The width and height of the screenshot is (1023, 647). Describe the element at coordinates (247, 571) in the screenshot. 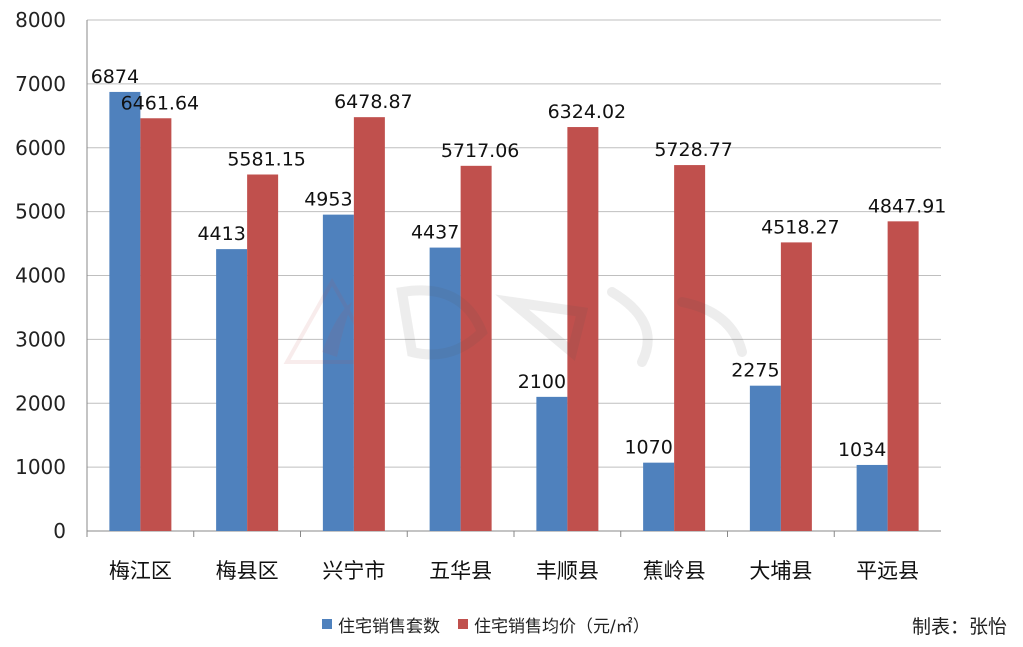

I see `x-tick-label: 梅县区` at that location.